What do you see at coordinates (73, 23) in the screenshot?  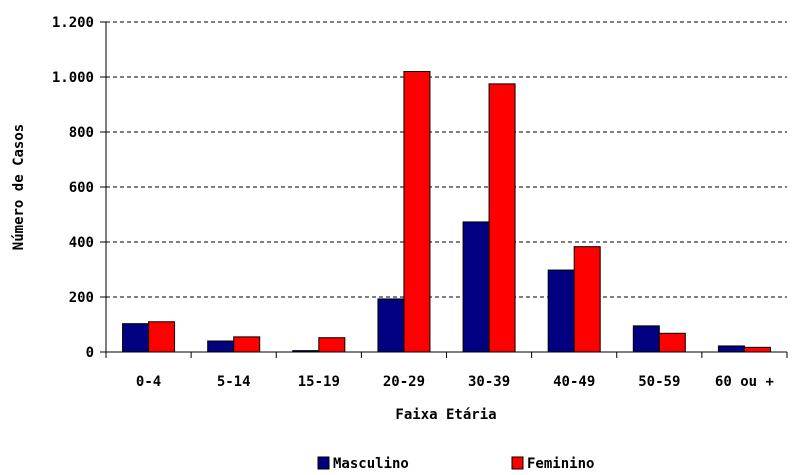 I see `y-tick-label: 1.200` at bounding box center [73, 23].